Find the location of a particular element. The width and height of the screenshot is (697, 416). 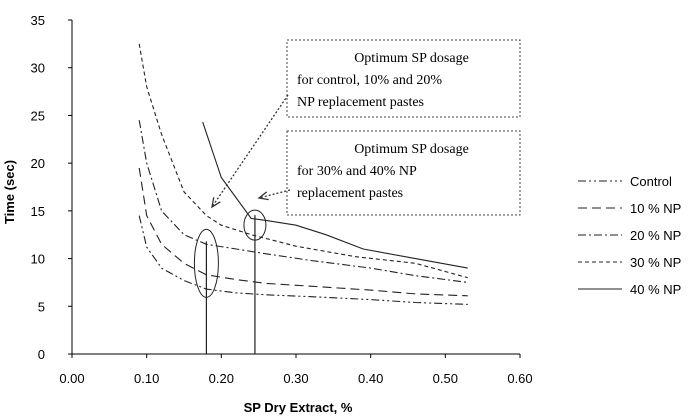

x-tick-label: 0.60 is located at coordinates (519, 378).